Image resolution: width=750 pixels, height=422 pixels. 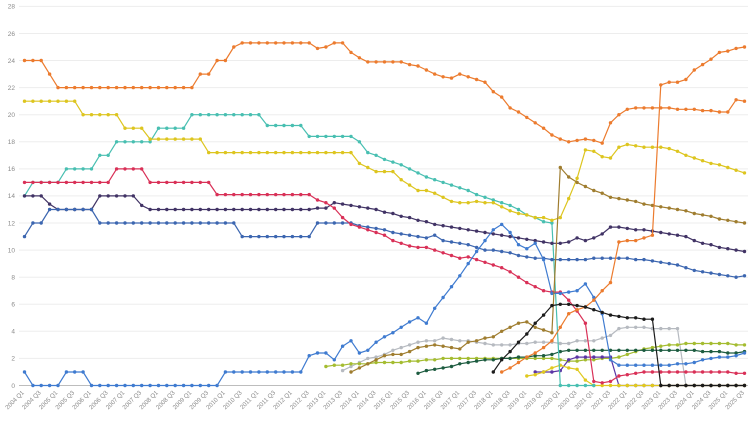 I want to click on x-tick-label: 2025 Q3, so click(x=735, y=400).